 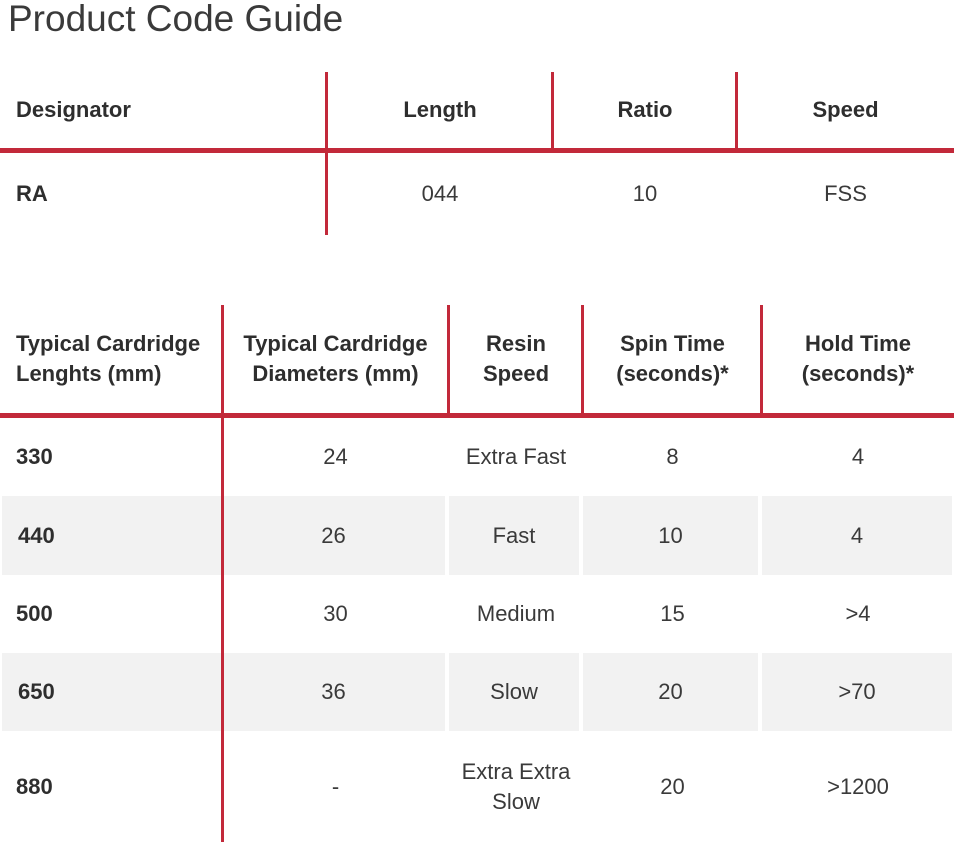 What do you see at coordinates (858, 358) in the screenshot?
I see `column-header-hold-time: Hold Time (seconds)*` at bounding box center [858, 358].